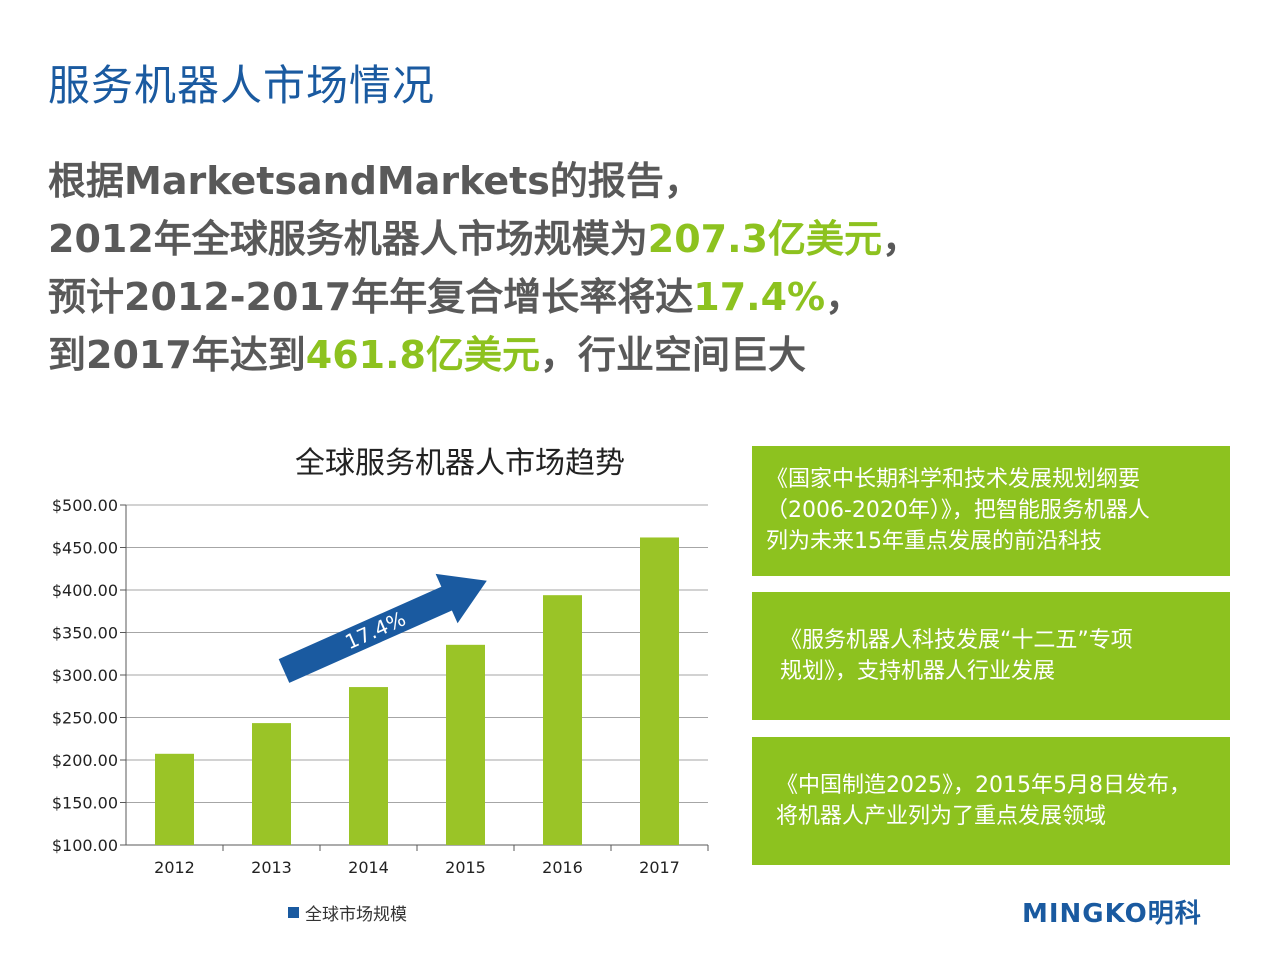 The width and height of the screenshot is (1280, 960). I want to click on x-tick-label: 2014, so click(368, 867).